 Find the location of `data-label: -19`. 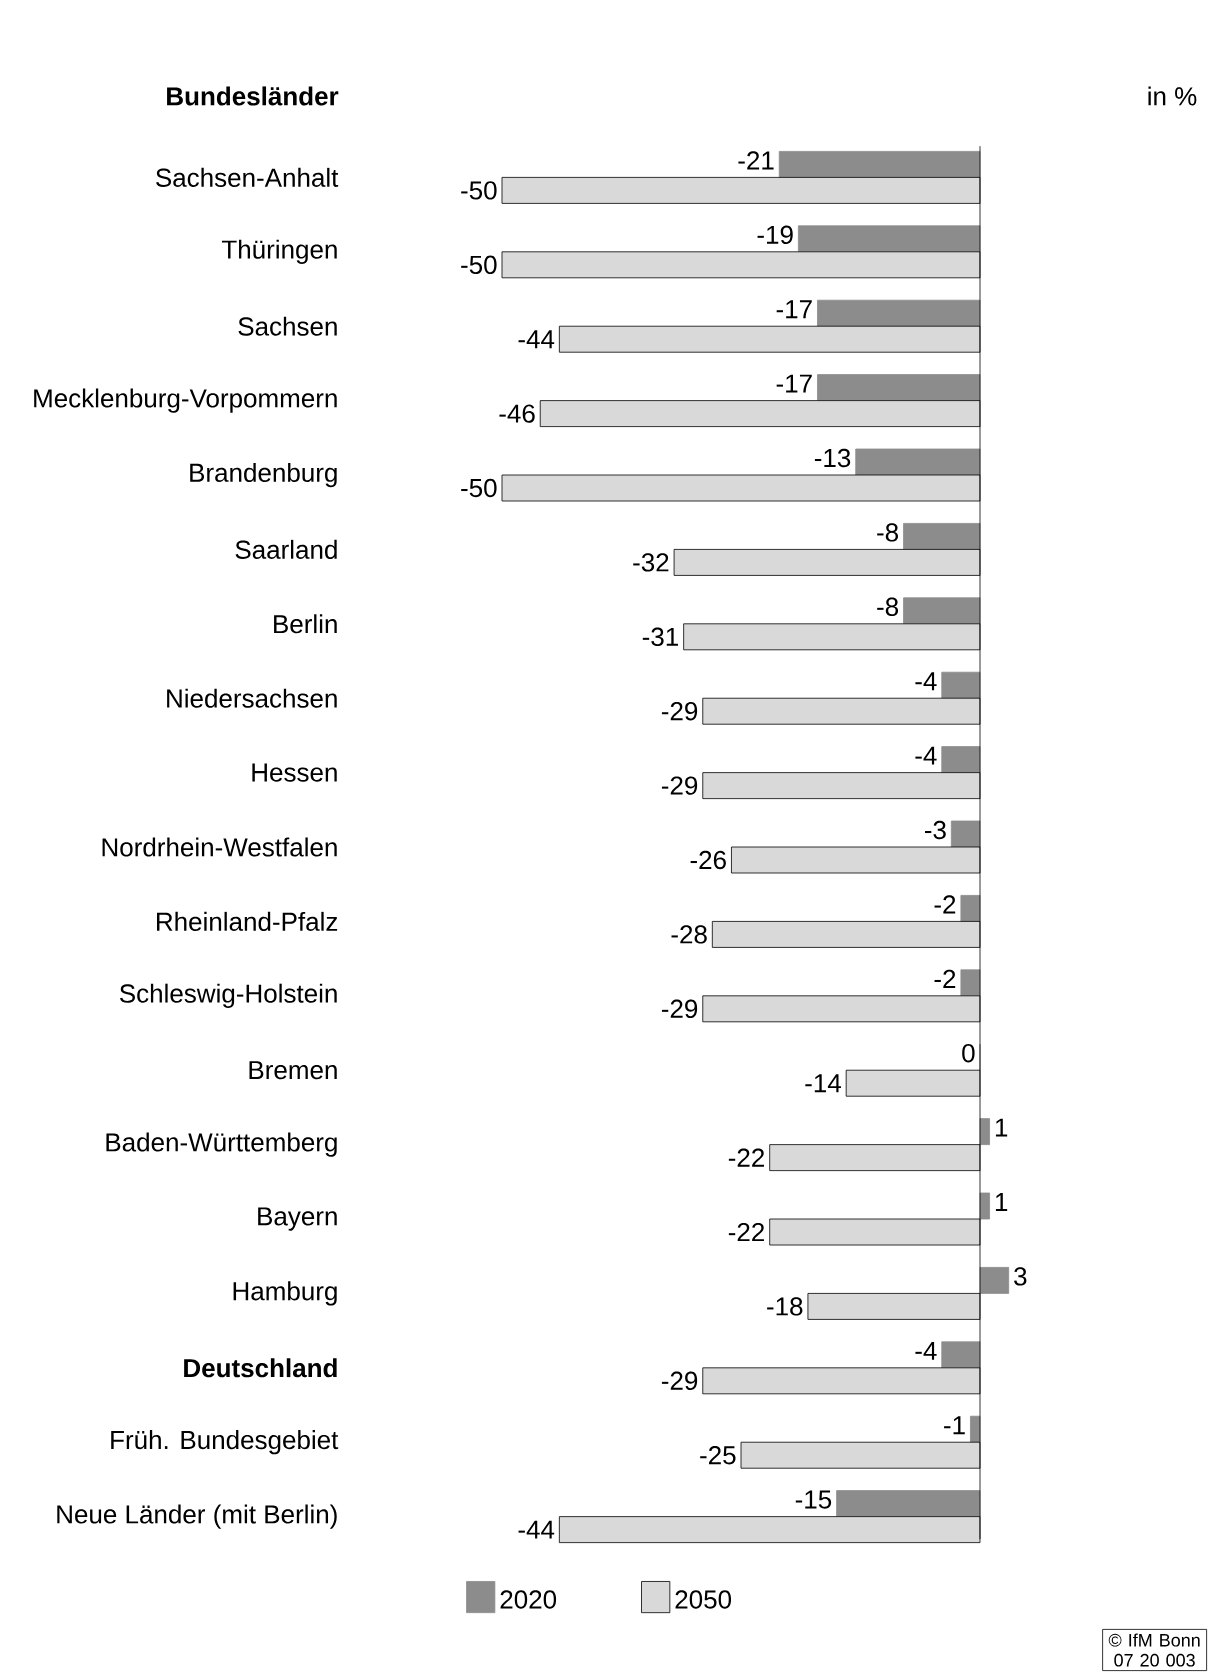

data-label: -19 is located at coordinates (775, 234).